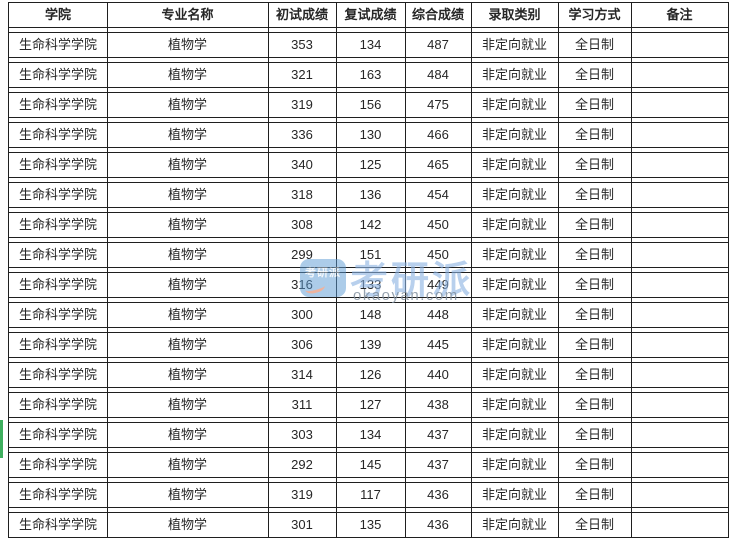  I want to click on cell-retest-score: 139, so click(370, 344).